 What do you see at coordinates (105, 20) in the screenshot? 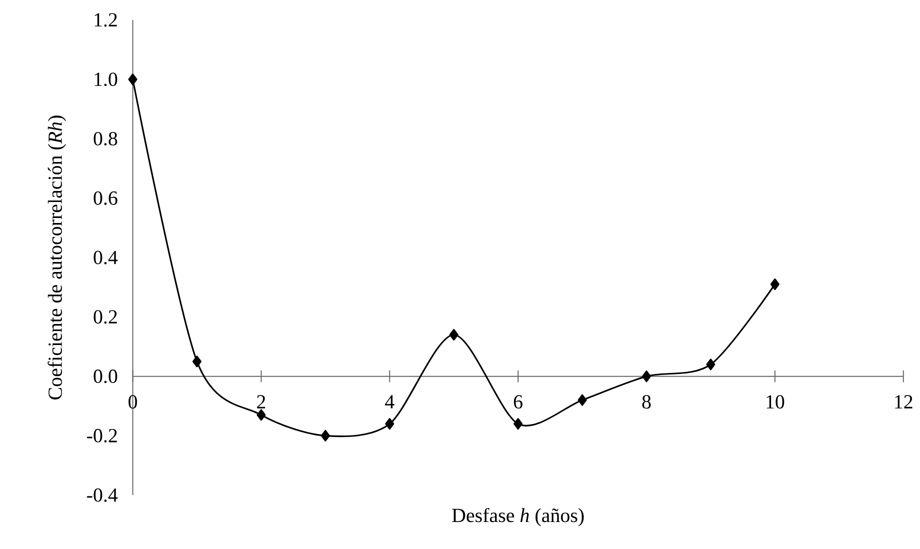
I see `y-tick-label: 1.2` at bounding box center [105, 20].